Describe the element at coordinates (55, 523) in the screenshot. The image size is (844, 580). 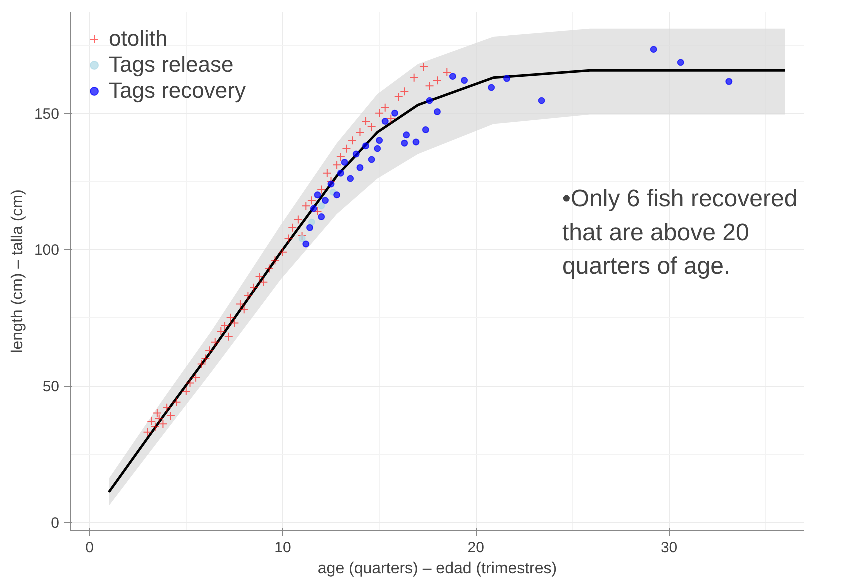
I see `y-tick-label: 0` at that location.